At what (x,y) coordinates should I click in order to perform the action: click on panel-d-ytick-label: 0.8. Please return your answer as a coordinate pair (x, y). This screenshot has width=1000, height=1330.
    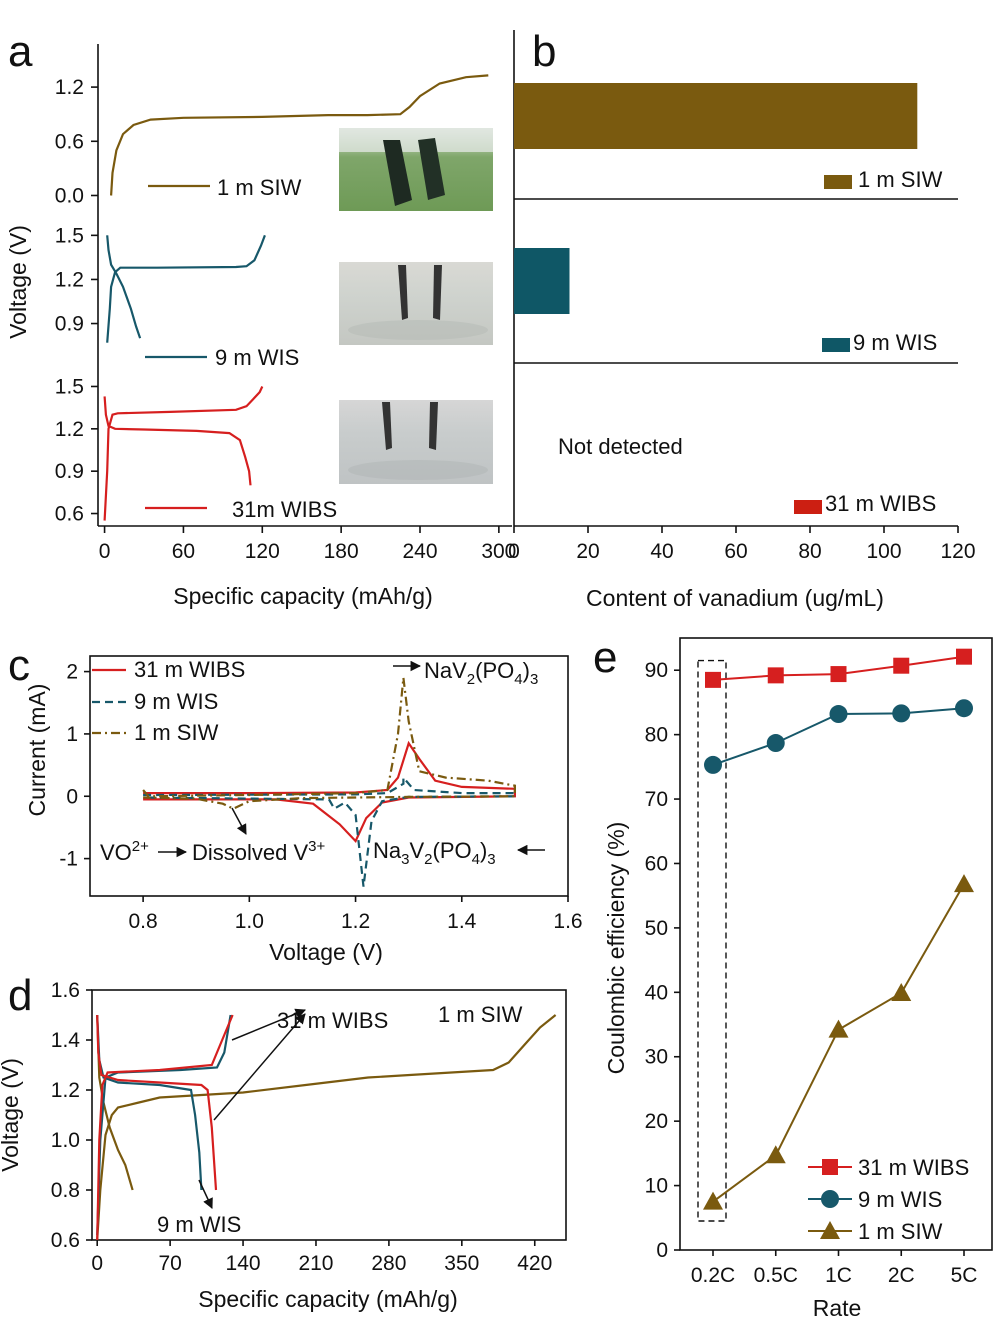
    Looking at the image, I should click on (65, 1190).